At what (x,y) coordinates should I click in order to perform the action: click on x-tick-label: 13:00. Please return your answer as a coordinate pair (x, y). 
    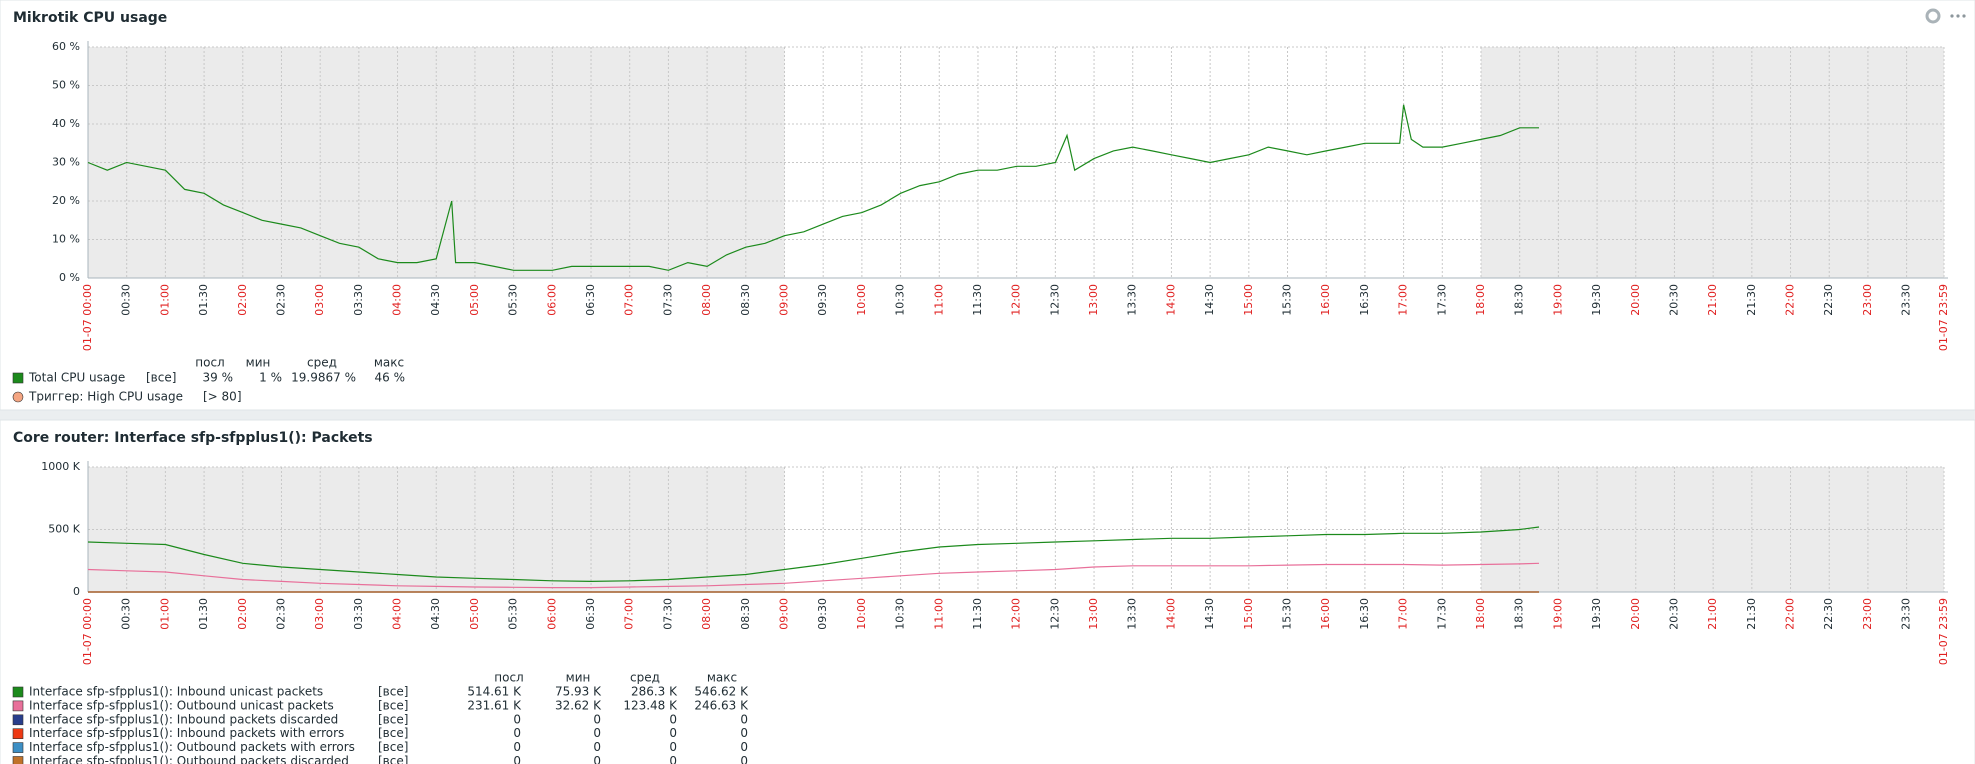
    Looking at the image, I should click on (1093, 614).